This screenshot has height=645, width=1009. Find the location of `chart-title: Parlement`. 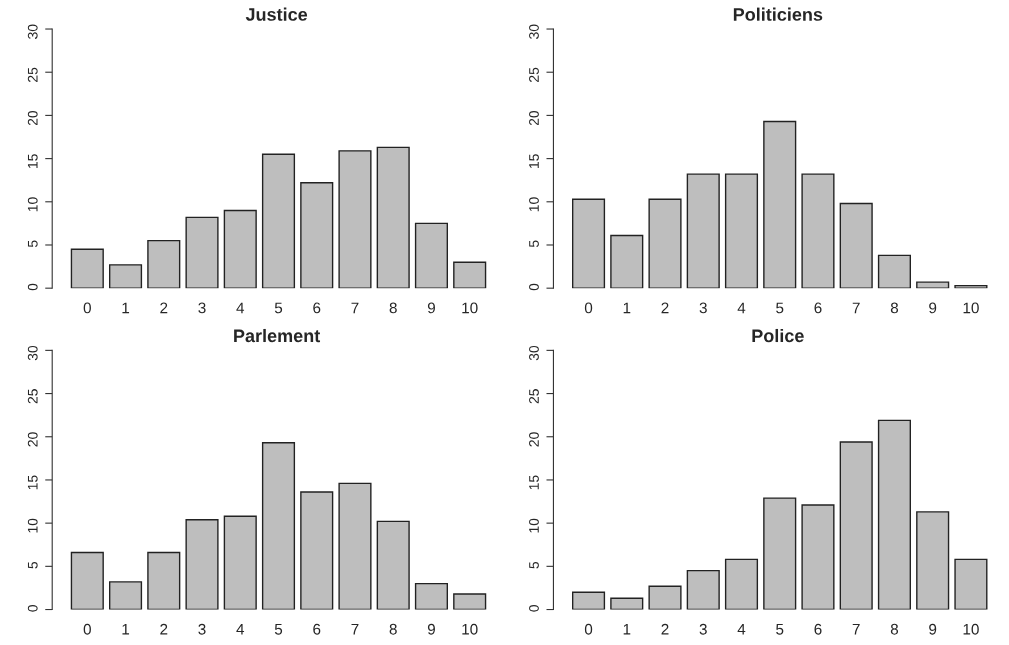

chart-title: Parlement is located at coordinates (277, 335).